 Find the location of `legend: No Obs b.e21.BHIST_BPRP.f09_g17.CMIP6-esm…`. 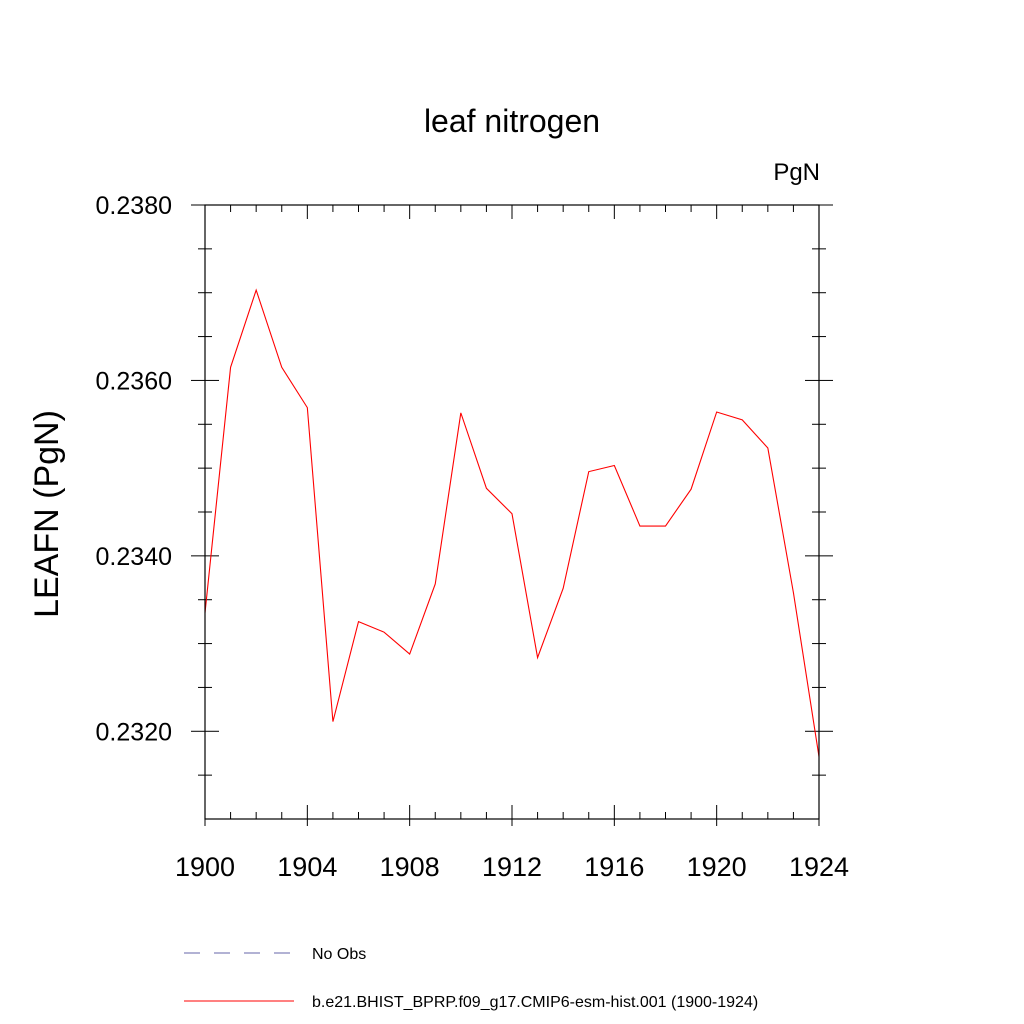

legend: No Obs b.e21.BHIST_BPRP.f09_g17.CMIP6-esm… is located at coordinates (471, 978).